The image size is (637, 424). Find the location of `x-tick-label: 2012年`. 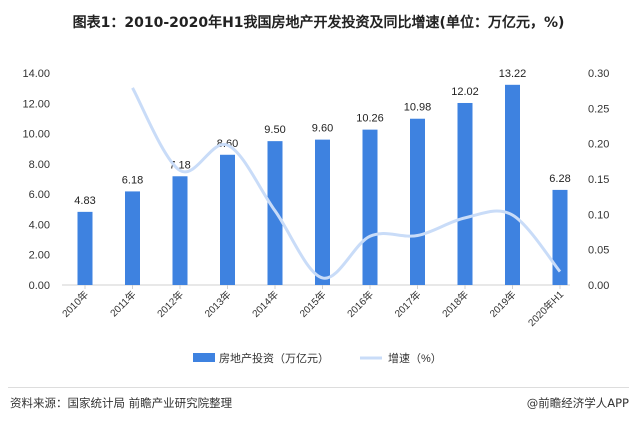

x-tick-label: 2012年 is located at coordinates (170, 304).